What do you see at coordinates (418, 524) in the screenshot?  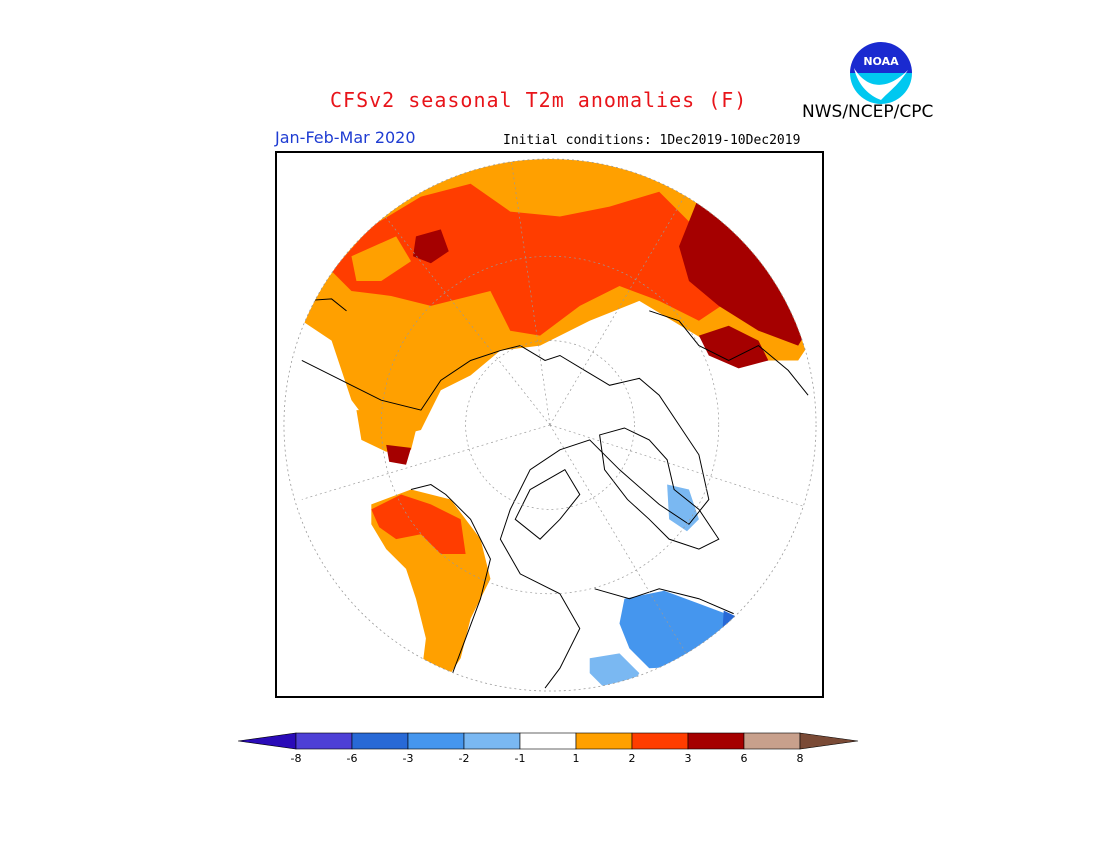 I see `anomaly-region-mexico-orange-red` at bounding box center [418, 524].